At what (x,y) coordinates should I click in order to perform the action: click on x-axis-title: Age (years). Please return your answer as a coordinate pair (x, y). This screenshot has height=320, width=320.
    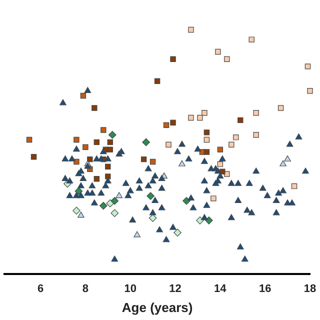
    Looking at the image, I should click on (157, 307).